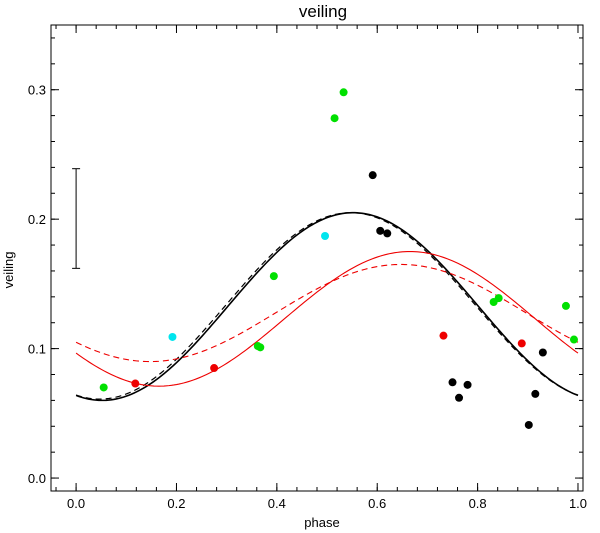 The image size is (600, 533). What do you see at coordinates (578, 503) in the screenshot?
I see `x-tick-label: 1.0` at bounding box center [578, 503].